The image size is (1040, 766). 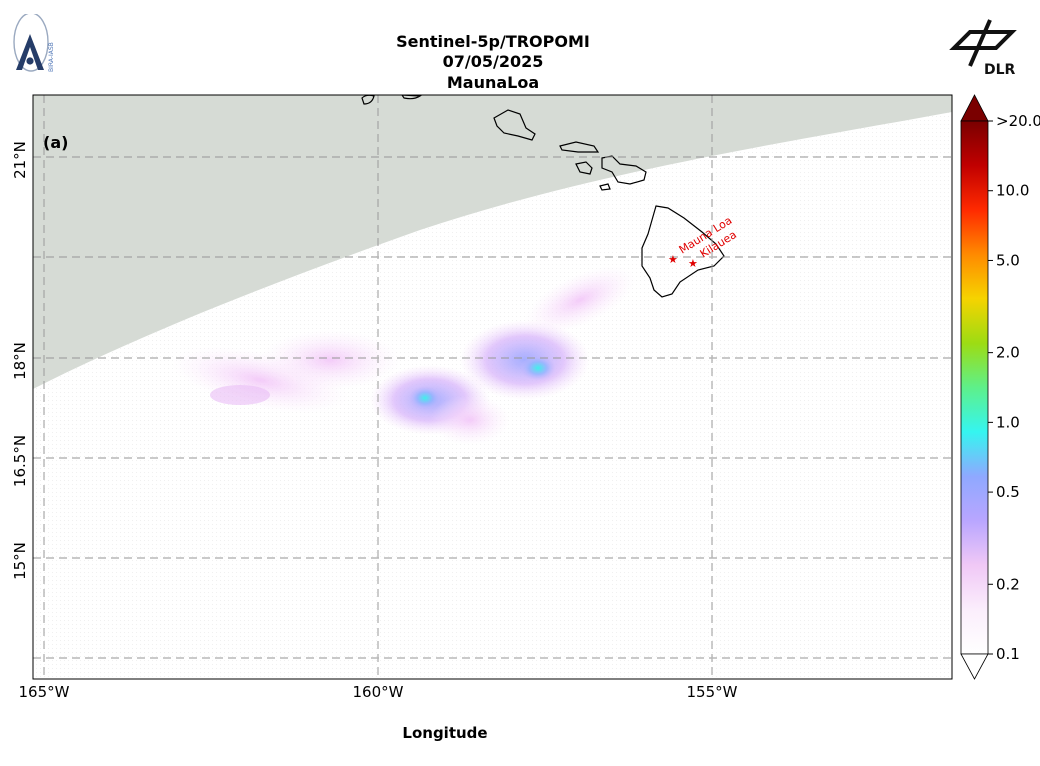 I want to click on colorbar-tick-label: 1.0, so click(x=1008, y=422).